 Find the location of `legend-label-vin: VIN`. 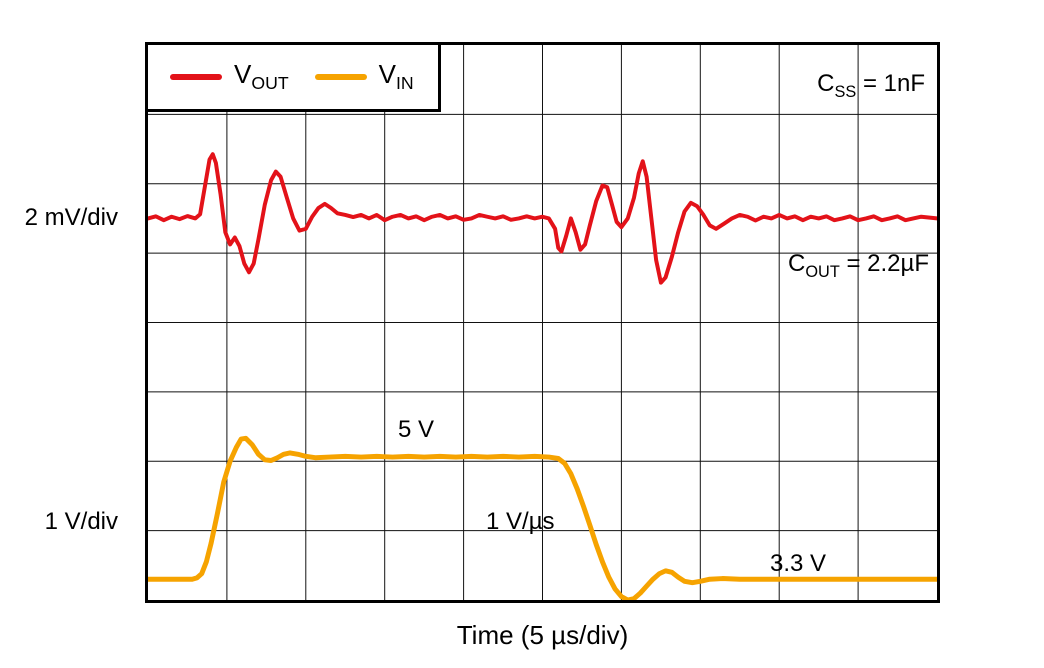

legend-label-vin: VIN is located at coordinates (396, 77).